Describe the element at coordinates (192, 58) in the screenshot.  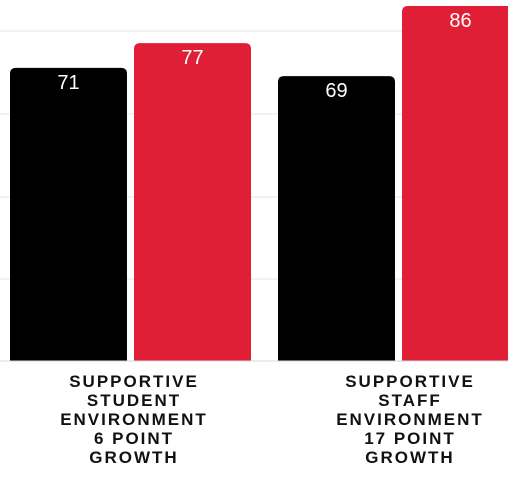
I see `bar-value-label: 77` at that location.